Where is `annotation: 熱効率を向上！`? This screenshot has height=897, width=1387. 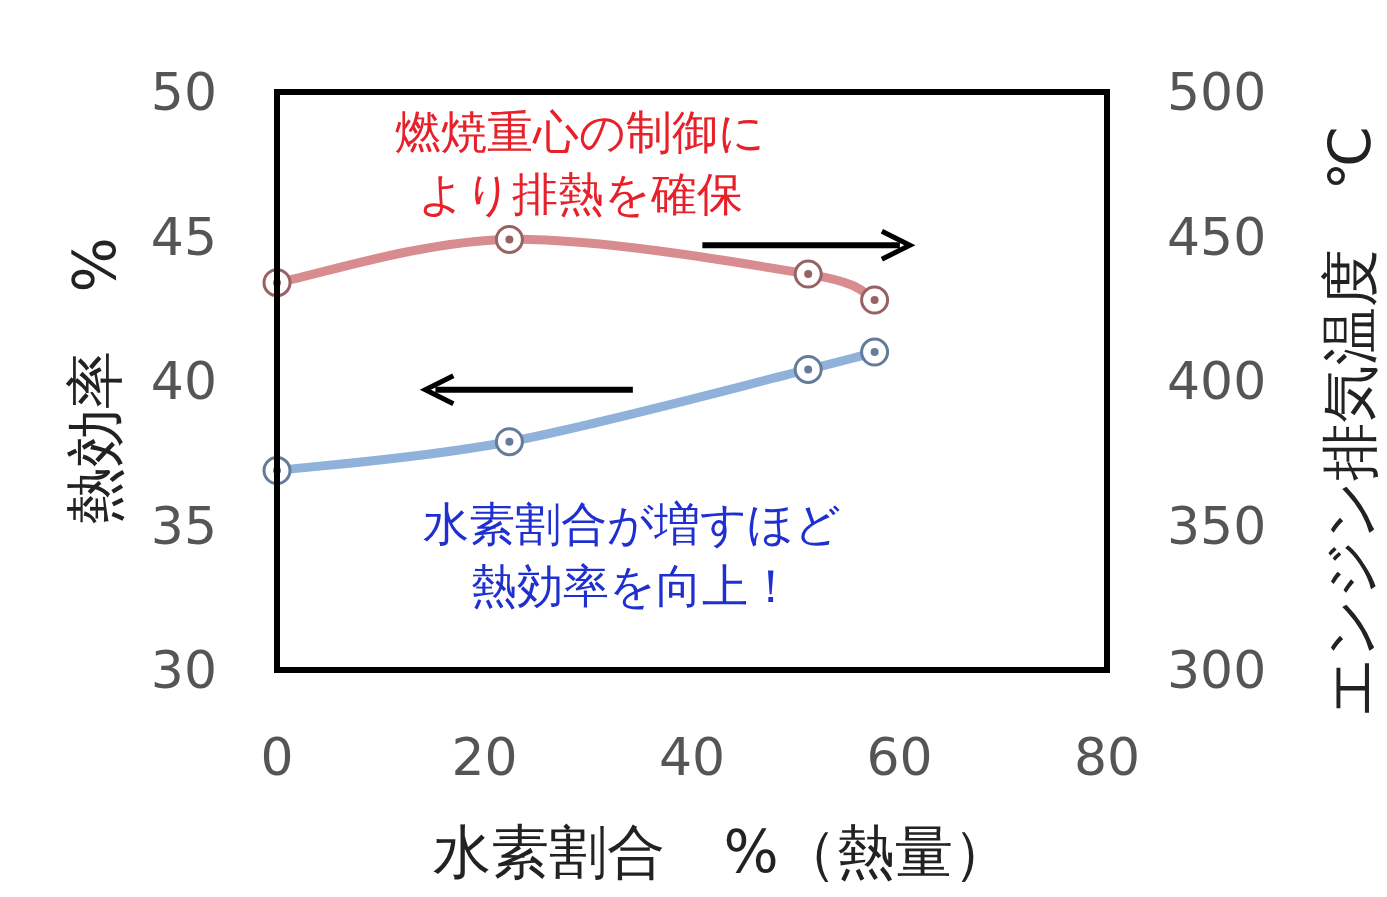
annotation: 熱効率を向上！ is located at coordinates (632, 586).